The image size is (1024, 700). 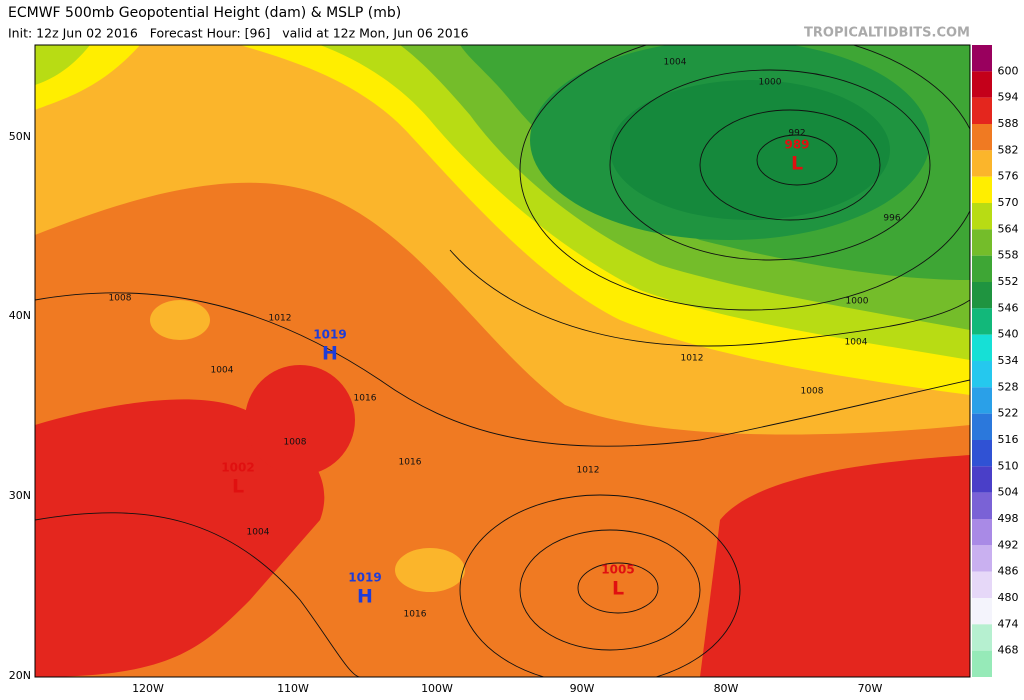 I want to click on center-value: 1005, so click(x=617, y=570).